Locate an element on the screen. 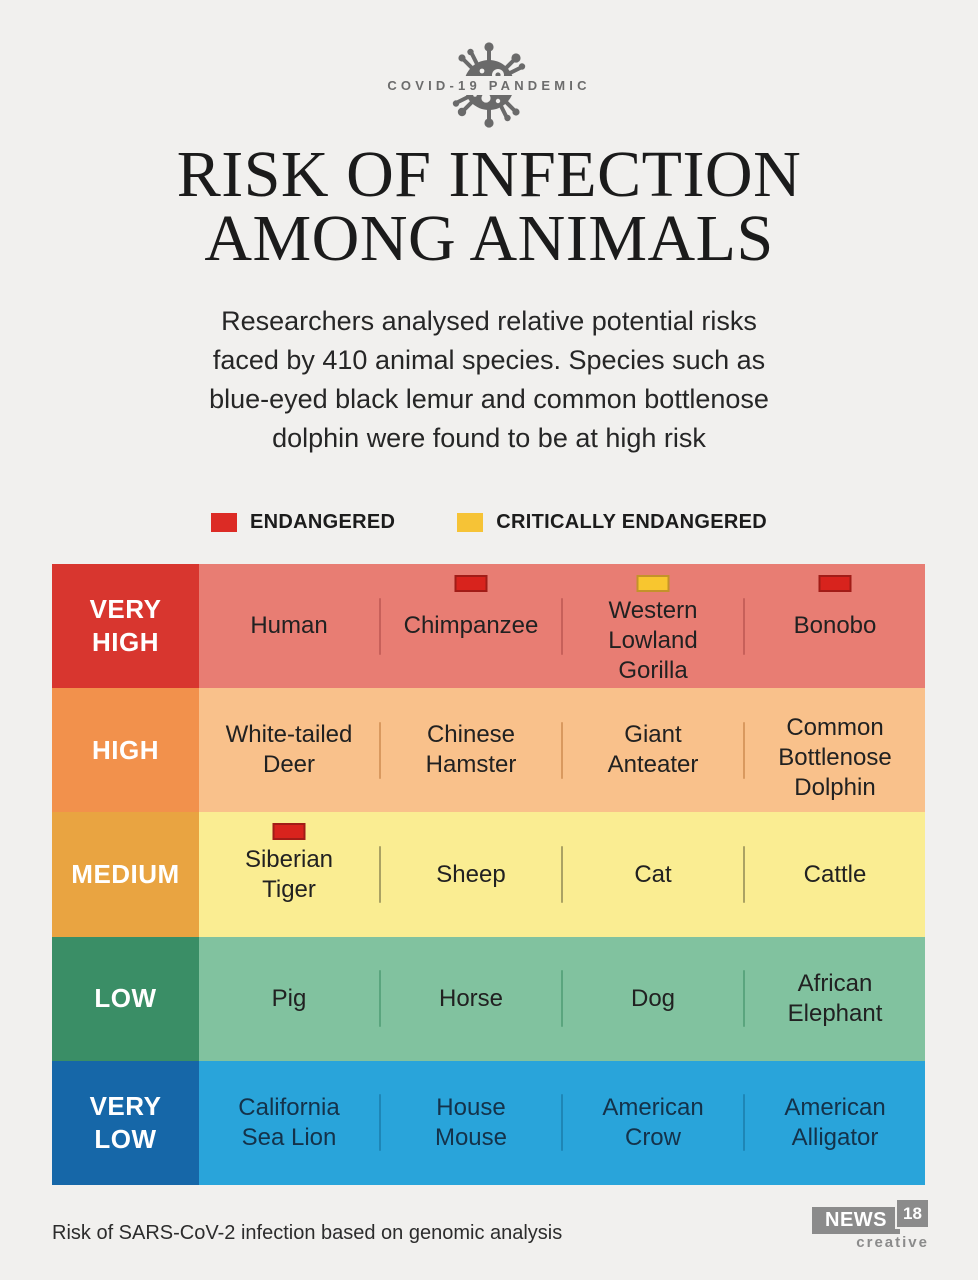 The height and width of the screenshot is (1280, 978). risk-level-label: VERY LOW is located at coordinates (125, 1123).